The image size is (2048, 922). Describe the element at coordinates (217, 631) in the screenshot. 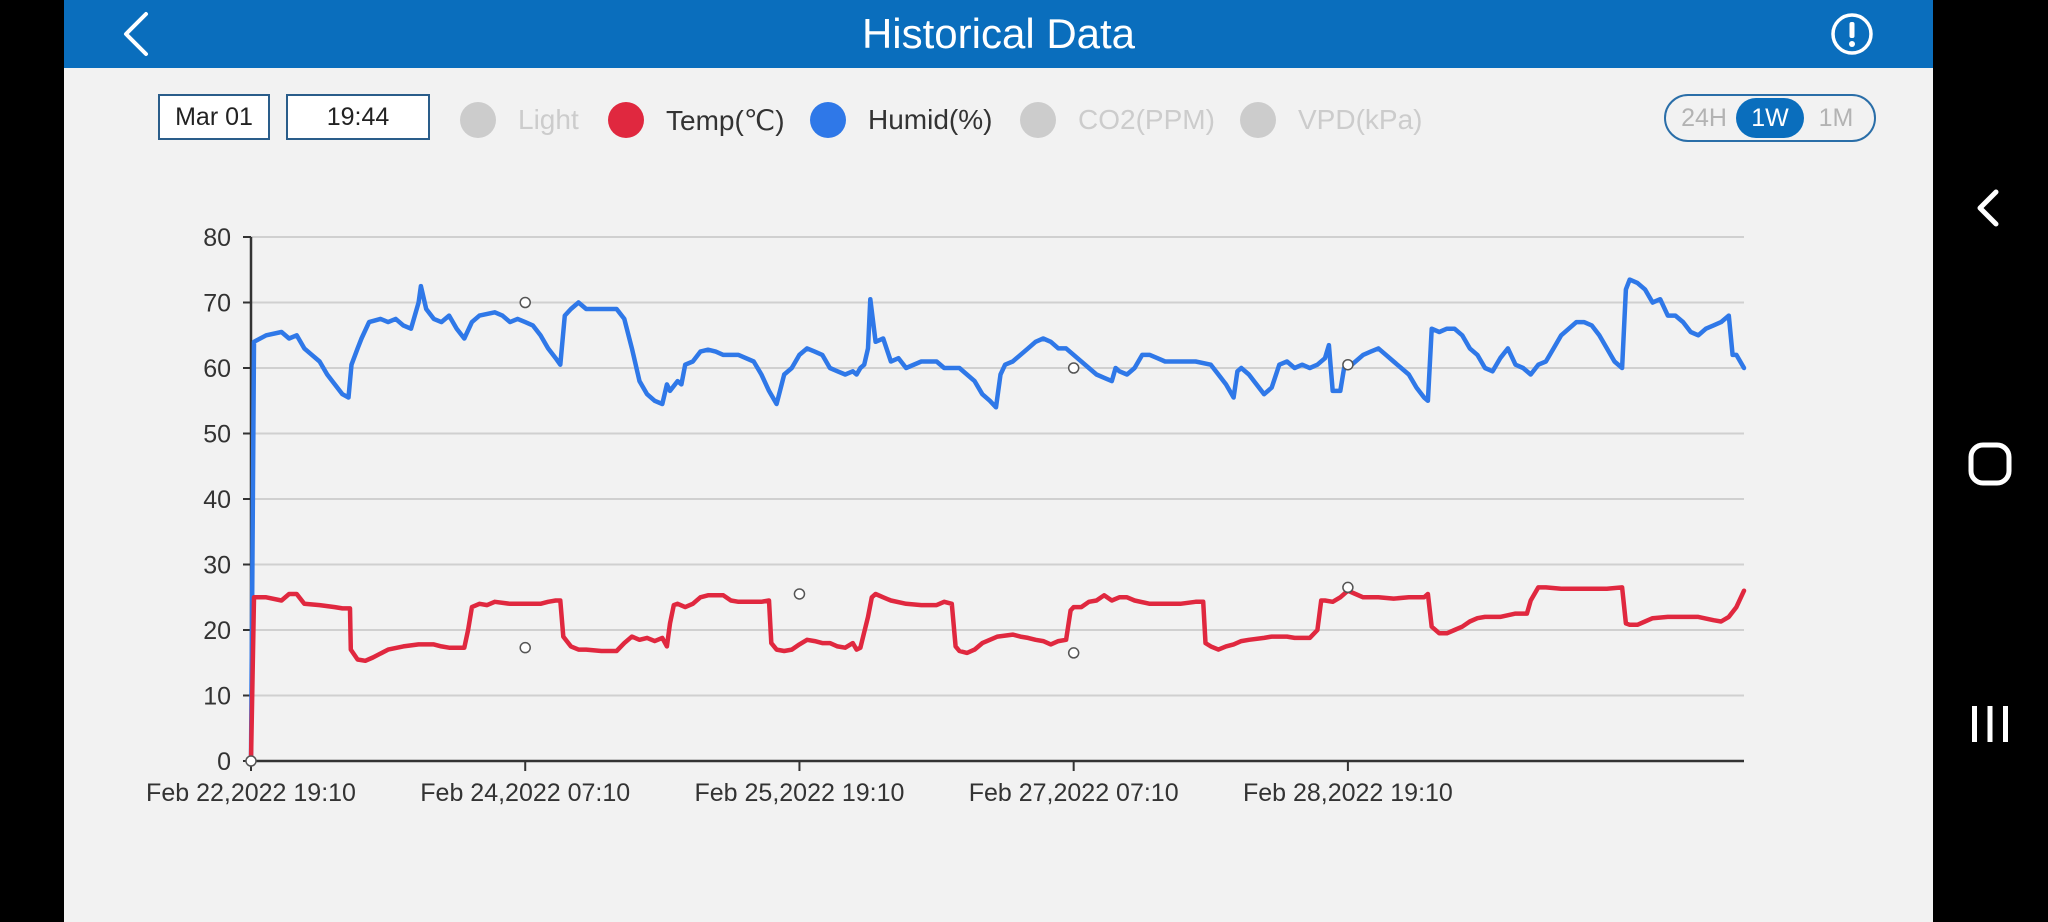

I see `y-tick-label: 20` at that location.